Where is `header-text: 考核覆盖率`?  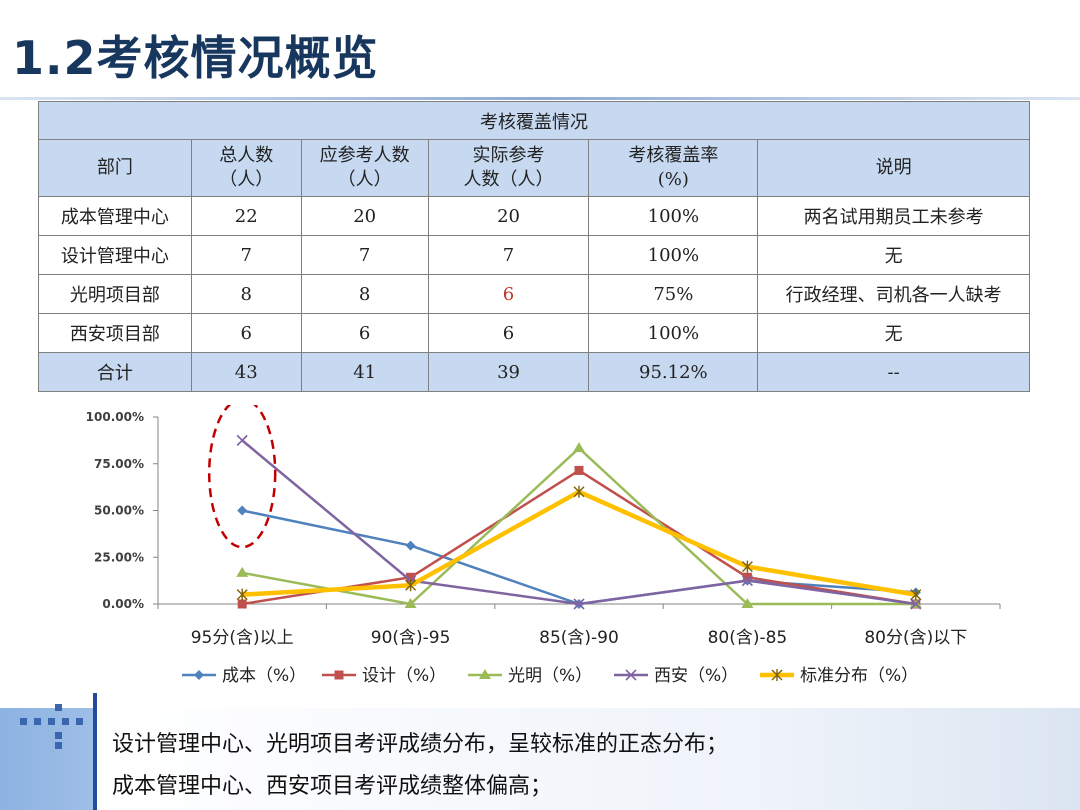
header-text: 考核覆盖率 is located at coordinates (673, 155).